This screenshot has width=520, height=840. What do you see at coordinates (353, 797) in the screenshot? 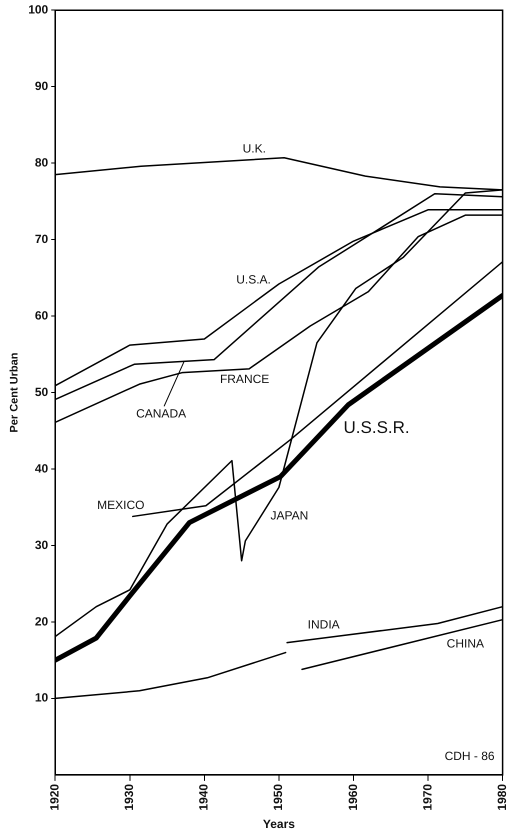
I see `x-tick-label: 1960` at bounding box center [353, 797].